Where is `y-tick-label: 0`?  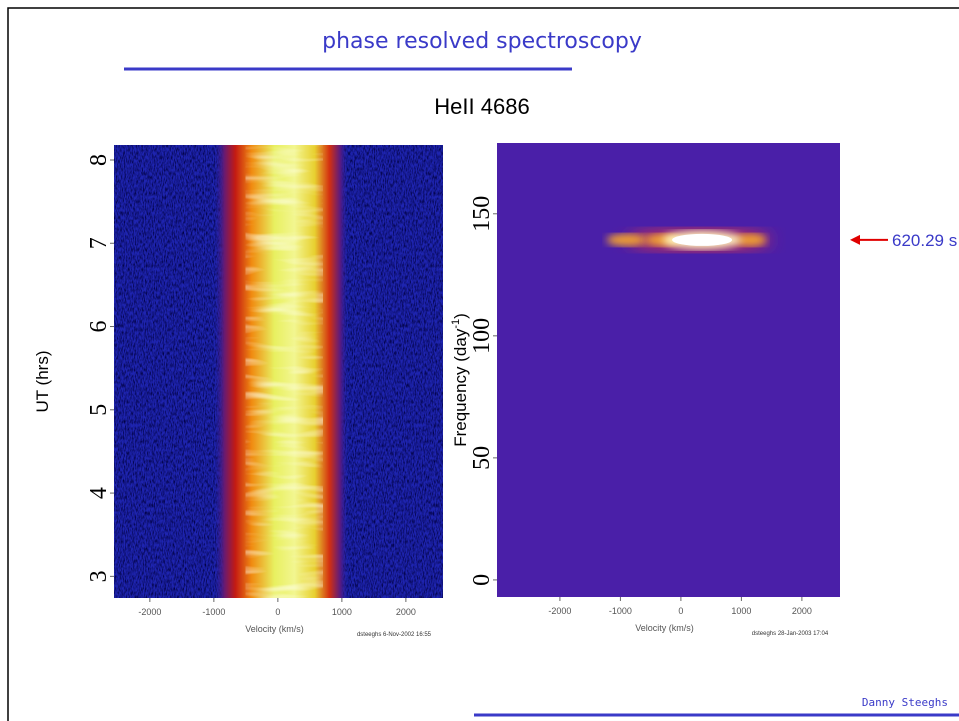 y-tick-label: 0 is located at coordinates (482, 580).